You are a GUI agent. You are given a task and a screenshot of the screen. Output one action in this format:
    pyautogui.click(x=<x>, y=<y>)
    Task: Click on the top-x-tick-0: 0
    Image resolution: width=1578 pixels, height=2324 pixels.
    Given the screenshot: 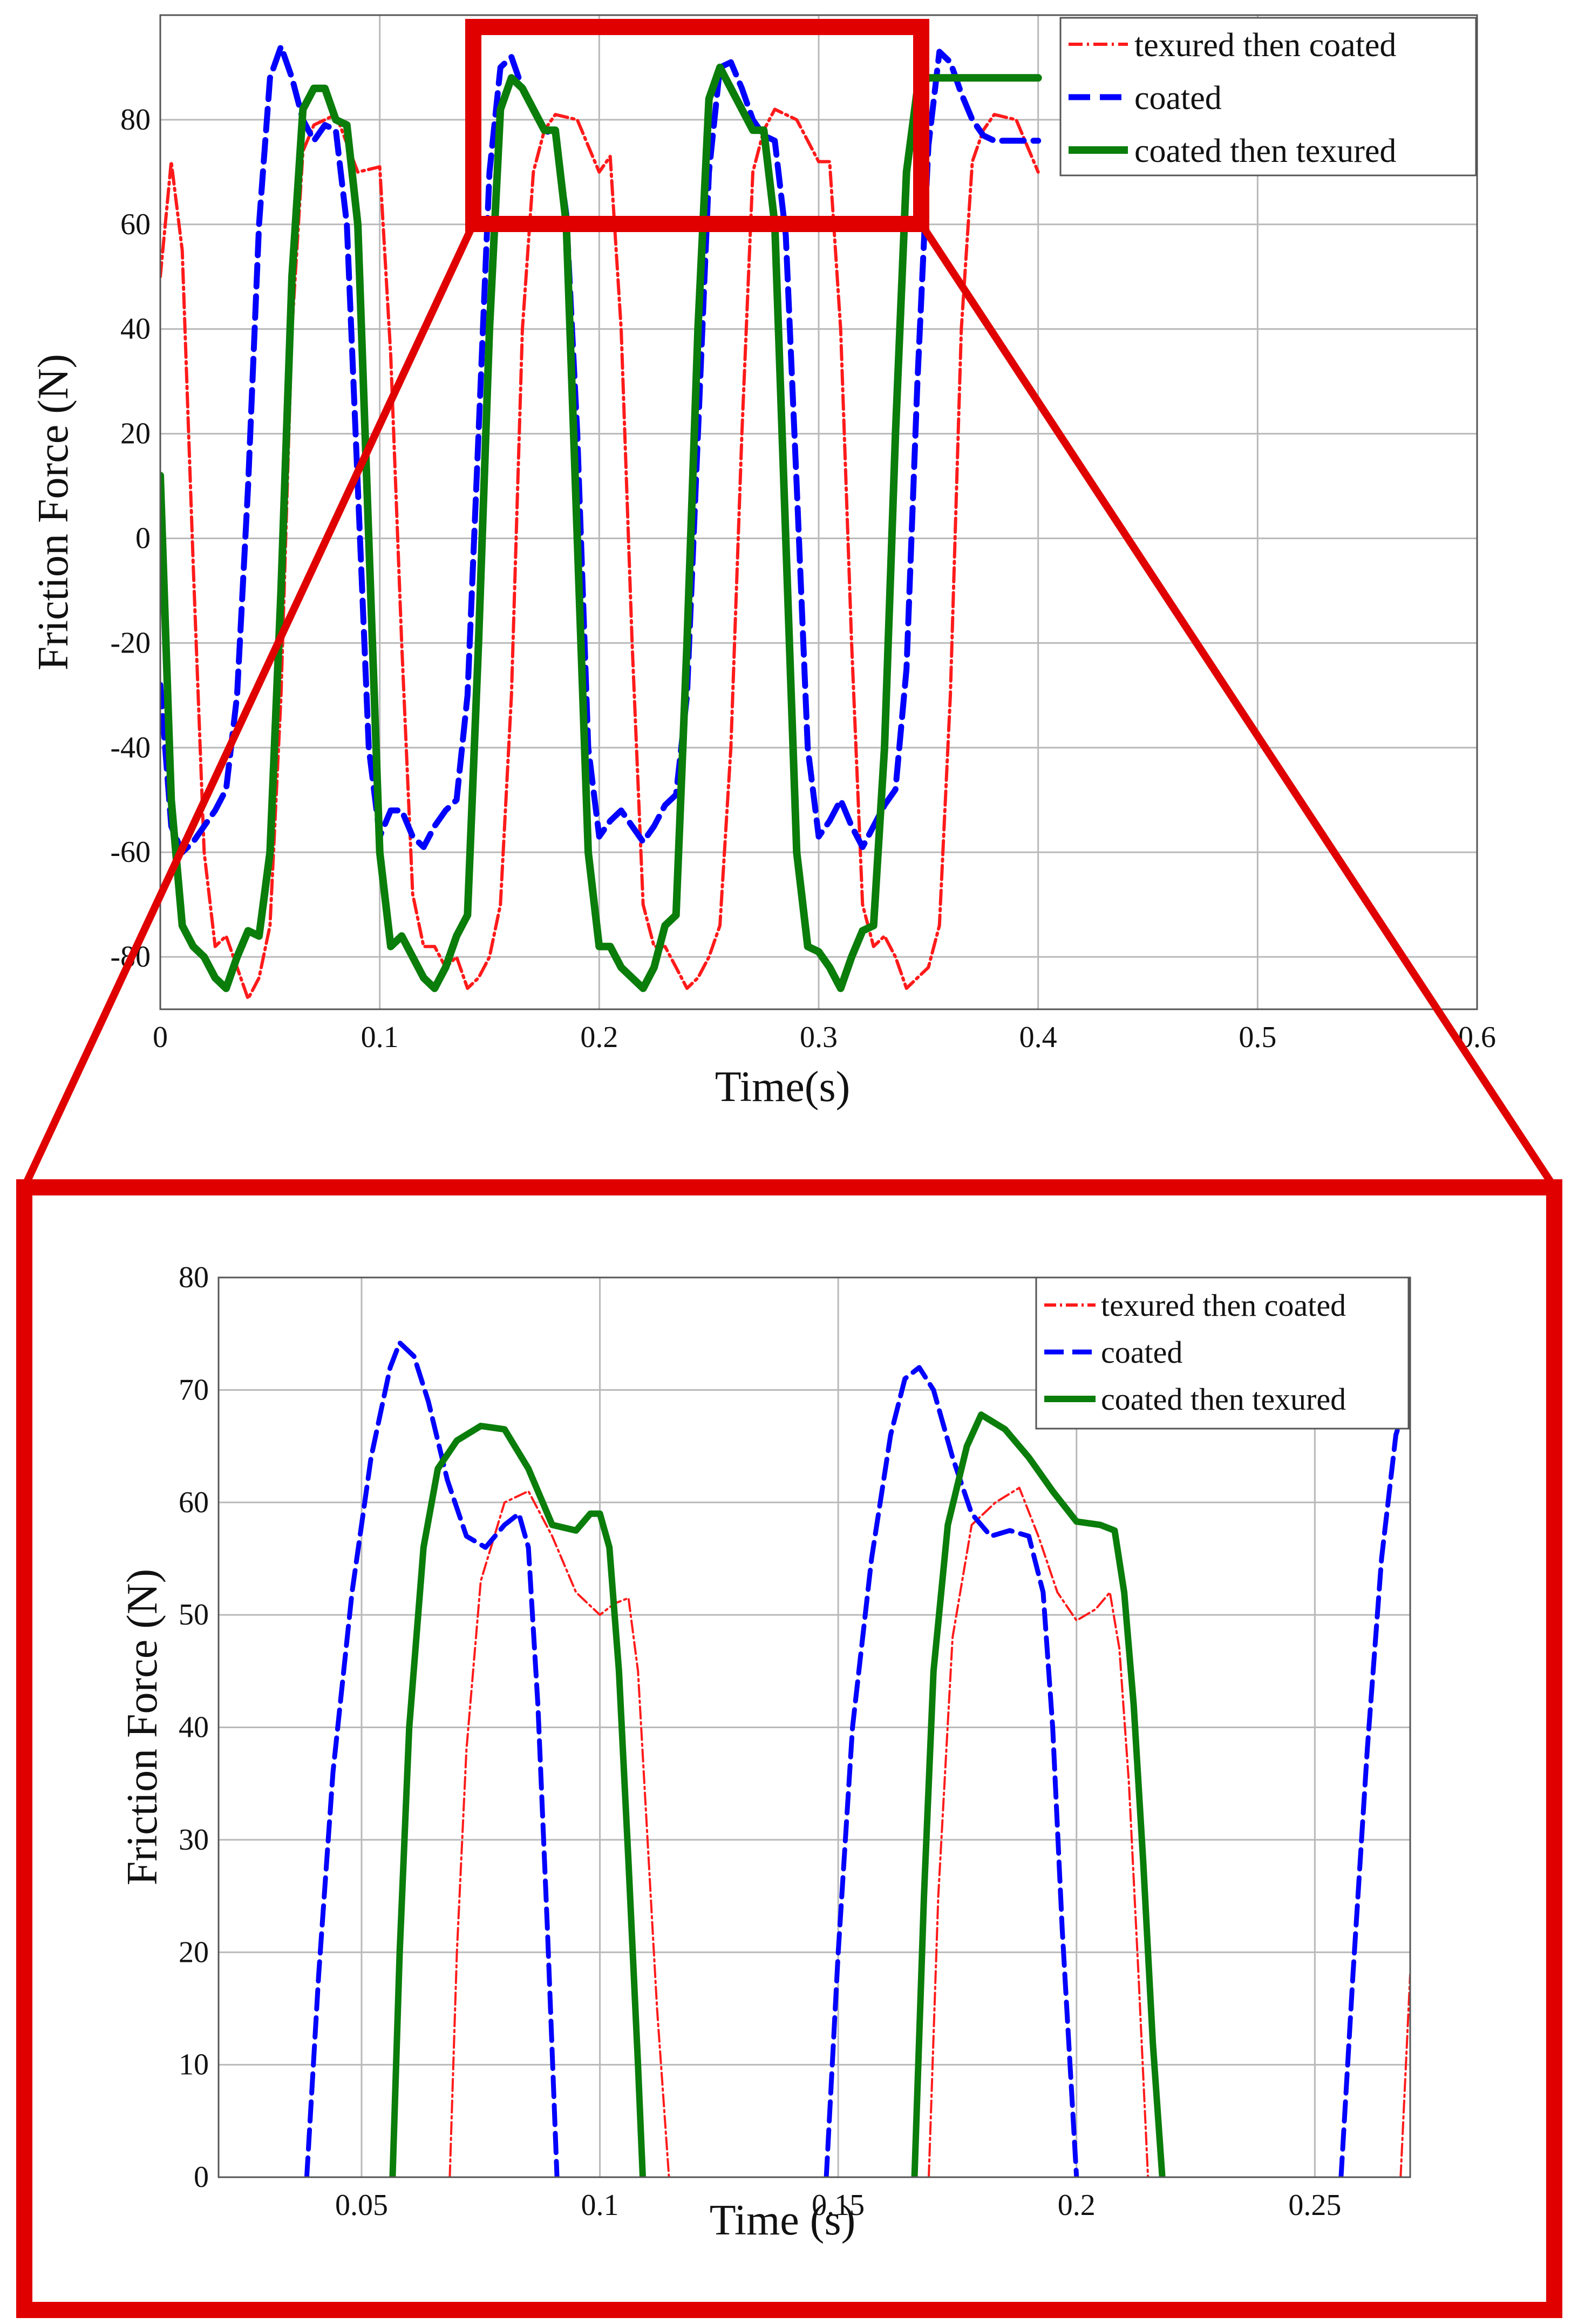 What is the action you would take?
    pyautogui.click(x=160, y=1037)
    